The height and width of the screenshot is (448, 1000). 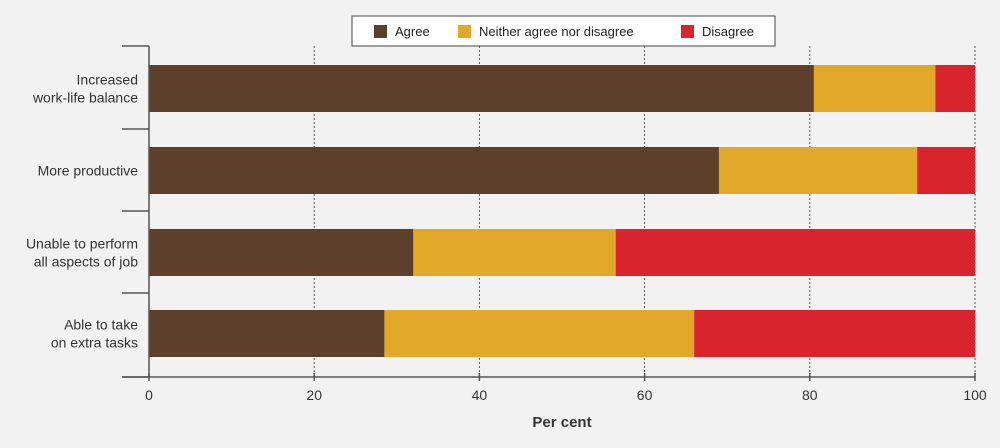 I want to click on x-axis-title: Per cent, so click(x=561, y=422).